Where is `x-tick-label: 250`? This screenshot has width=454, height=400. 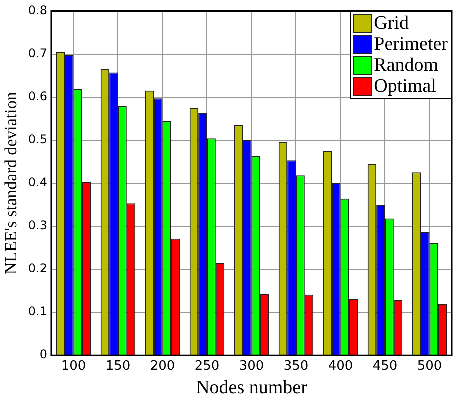
x-tick-label: 250 is located at coordinates (207, 366).